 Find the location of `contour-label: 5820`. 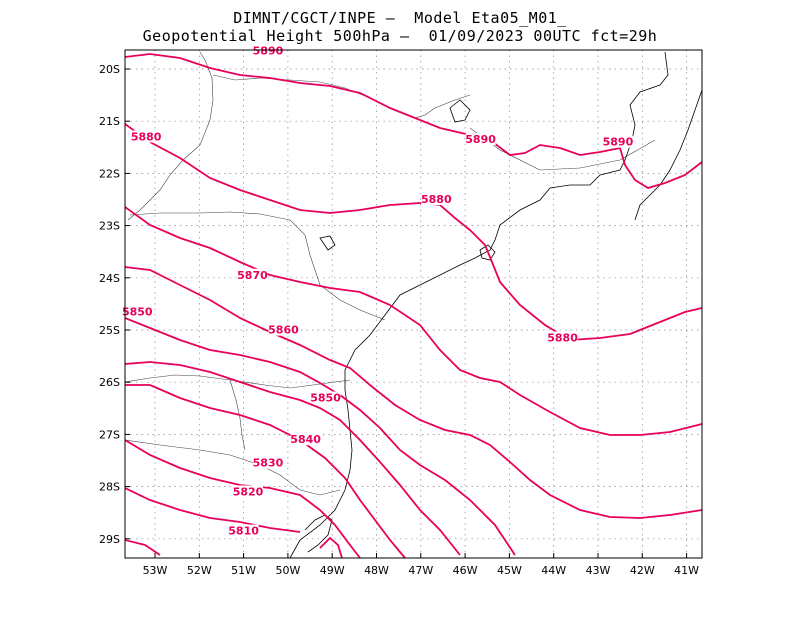

contour-label: 5820 is located at coordinates (248, 491).